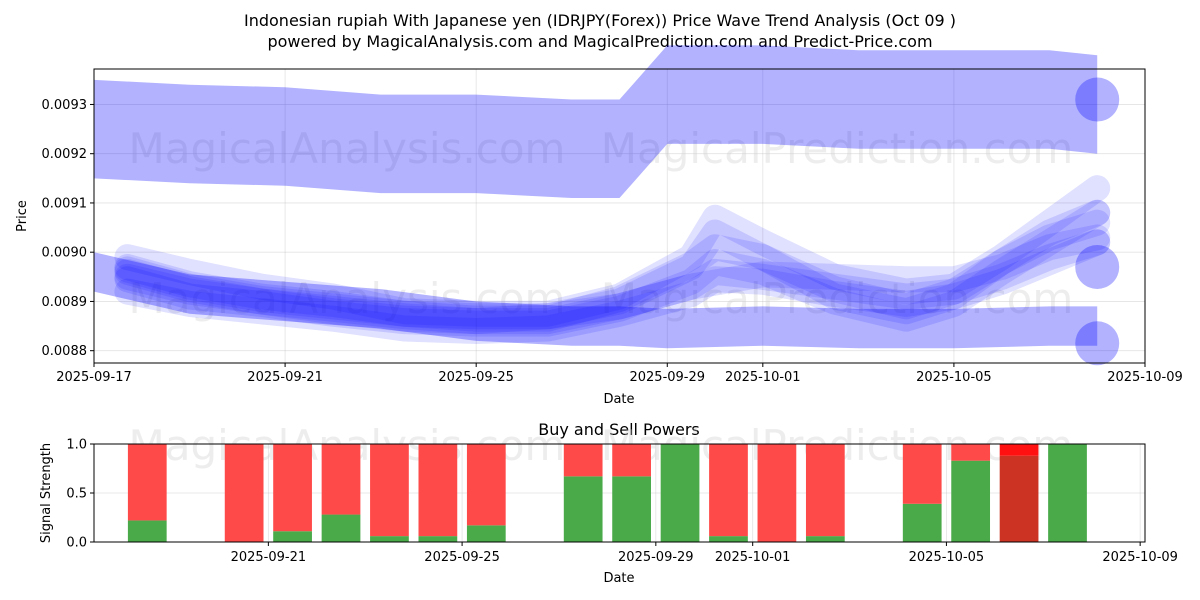  What do you see at coordinates (269, 557) in the screenshot?
I see `signal-x-tick-label: 2025-09-21` at bounding box center [269, 557].